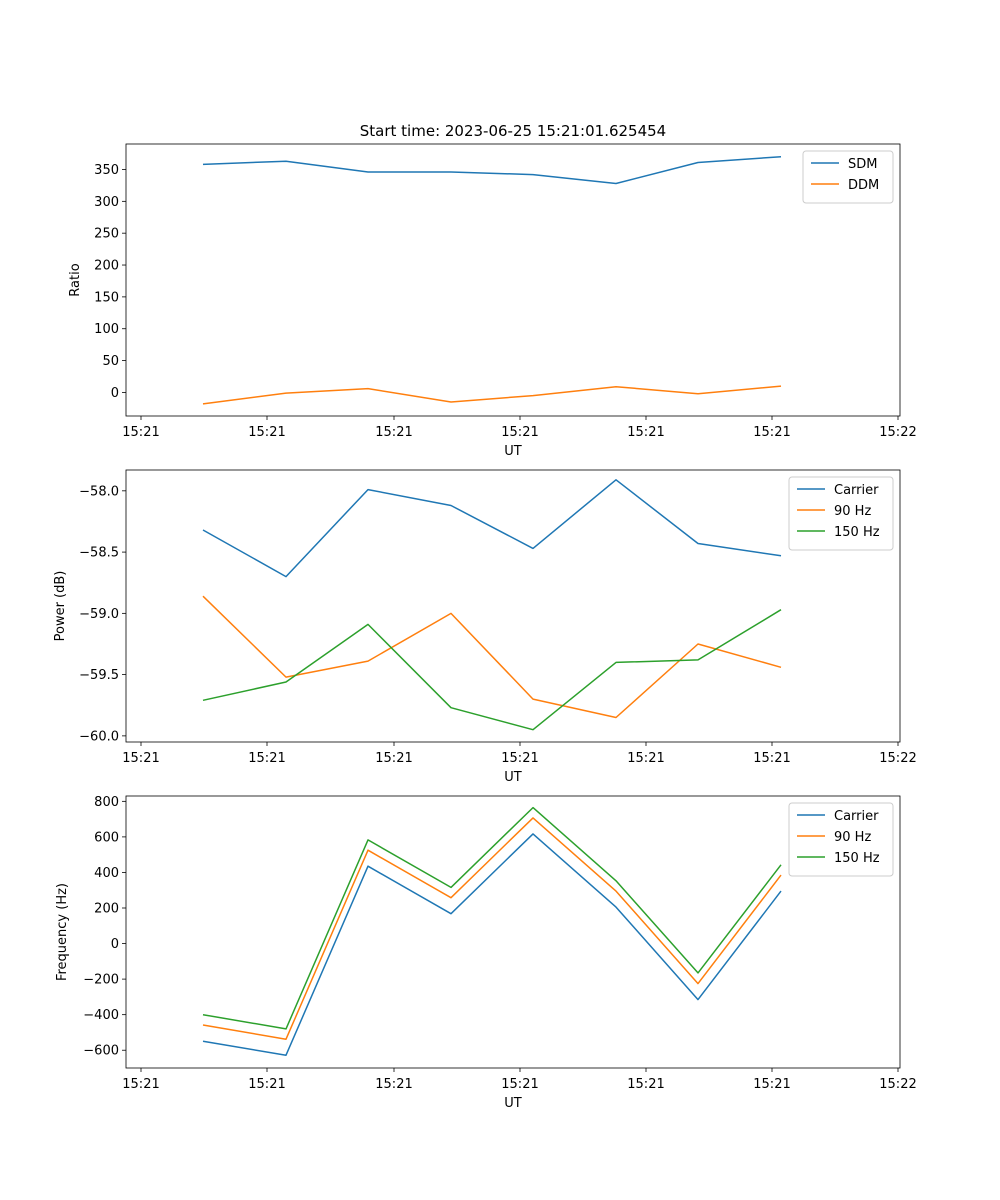  What do you see at coordinates (99, 614) in the screenshot?
I see `y-tick-label: −59.0` at bounding box center [99, 614].